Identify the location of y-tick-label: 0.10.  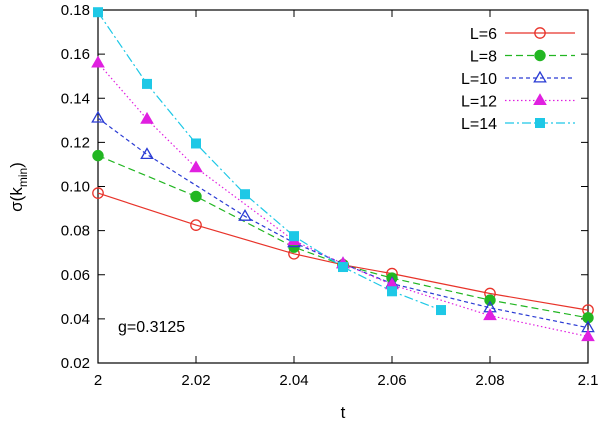
(75, 187).